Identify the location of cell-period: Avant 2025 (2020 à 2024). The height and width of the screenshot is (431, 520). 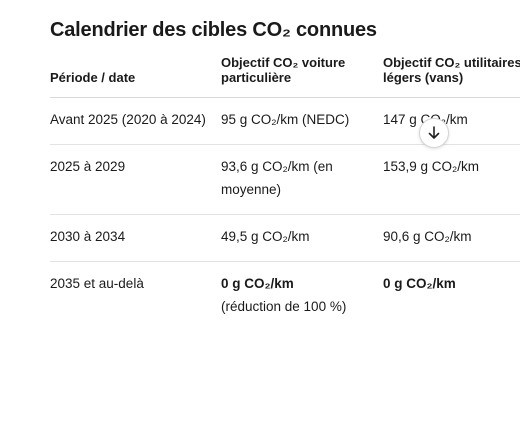
(135, 121).